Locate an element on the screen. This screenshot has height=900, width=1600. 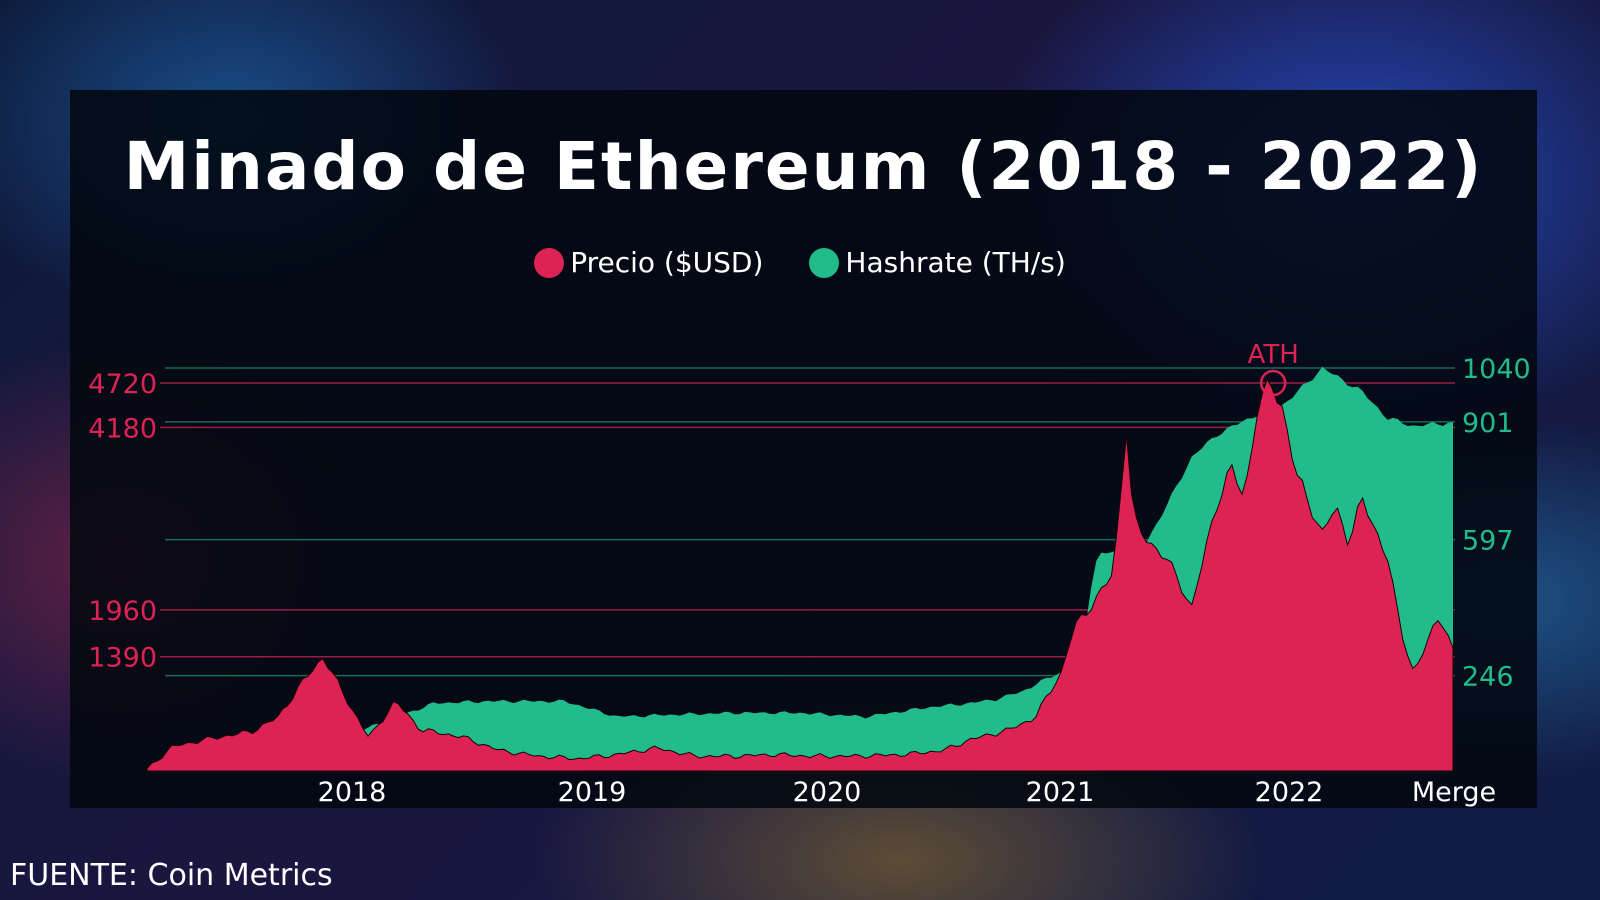
chart-title: Minado de Ethereum (2018 - 2022) is located at coordinates (803, 166).